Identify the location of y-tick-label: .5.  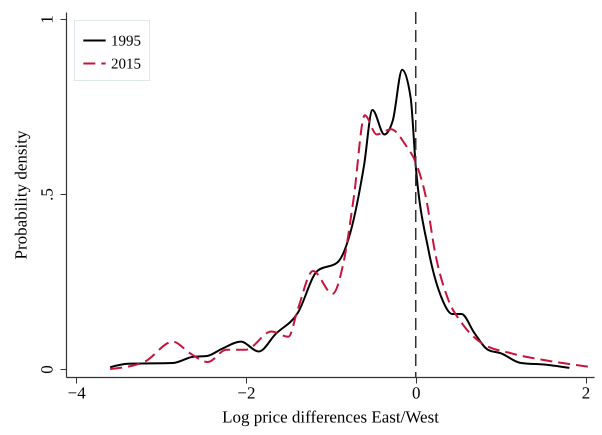
(47, 194).